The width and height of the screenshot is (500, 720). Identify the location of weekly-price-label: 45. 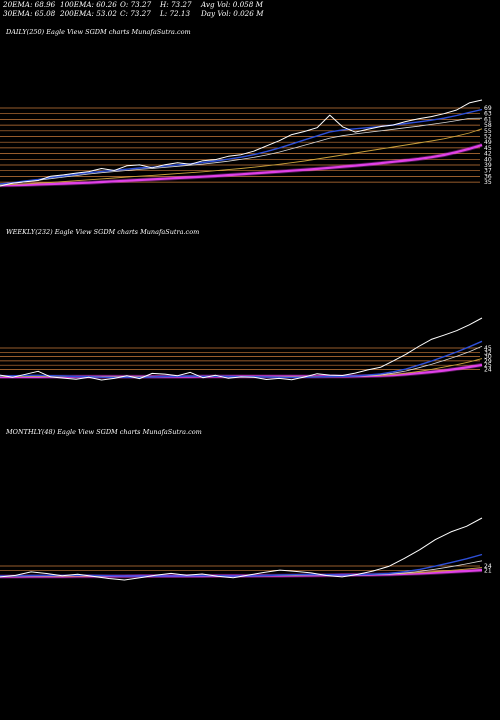
(488, 348).